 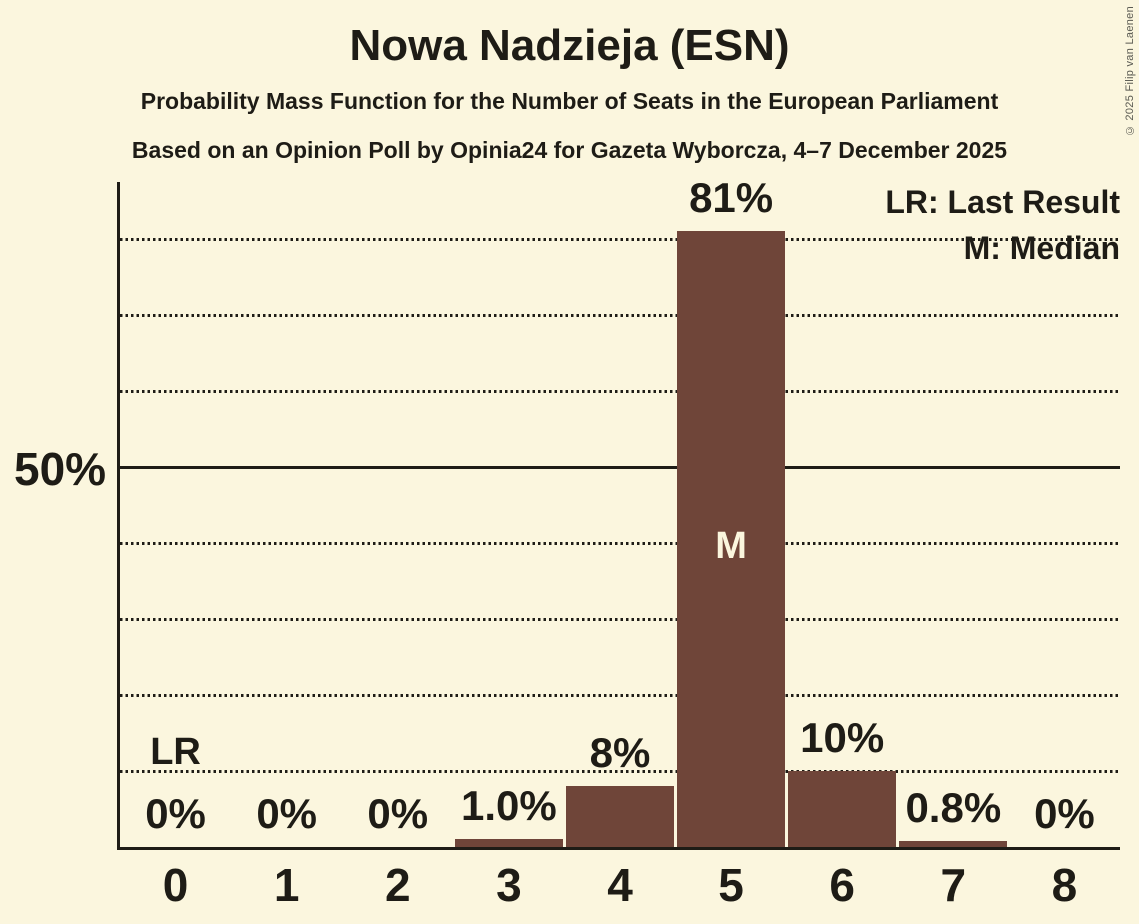 I want to click on x-tick-6: 6, so click(x=842, y=885).